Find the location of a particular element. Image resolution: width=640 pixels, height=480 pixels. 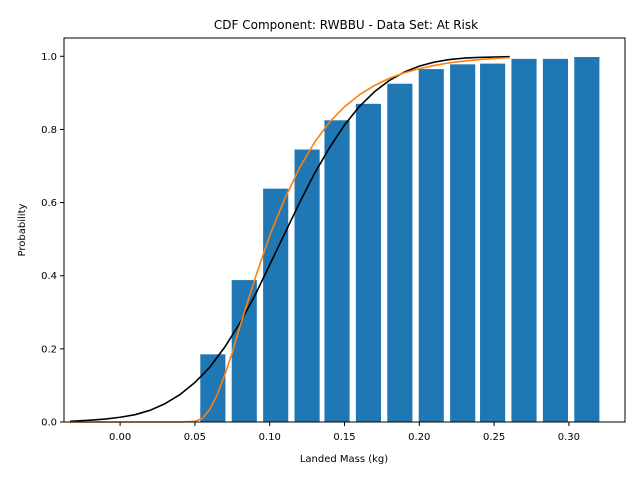

y-tick-label: 0.2 is located at coordinates (49, 349).